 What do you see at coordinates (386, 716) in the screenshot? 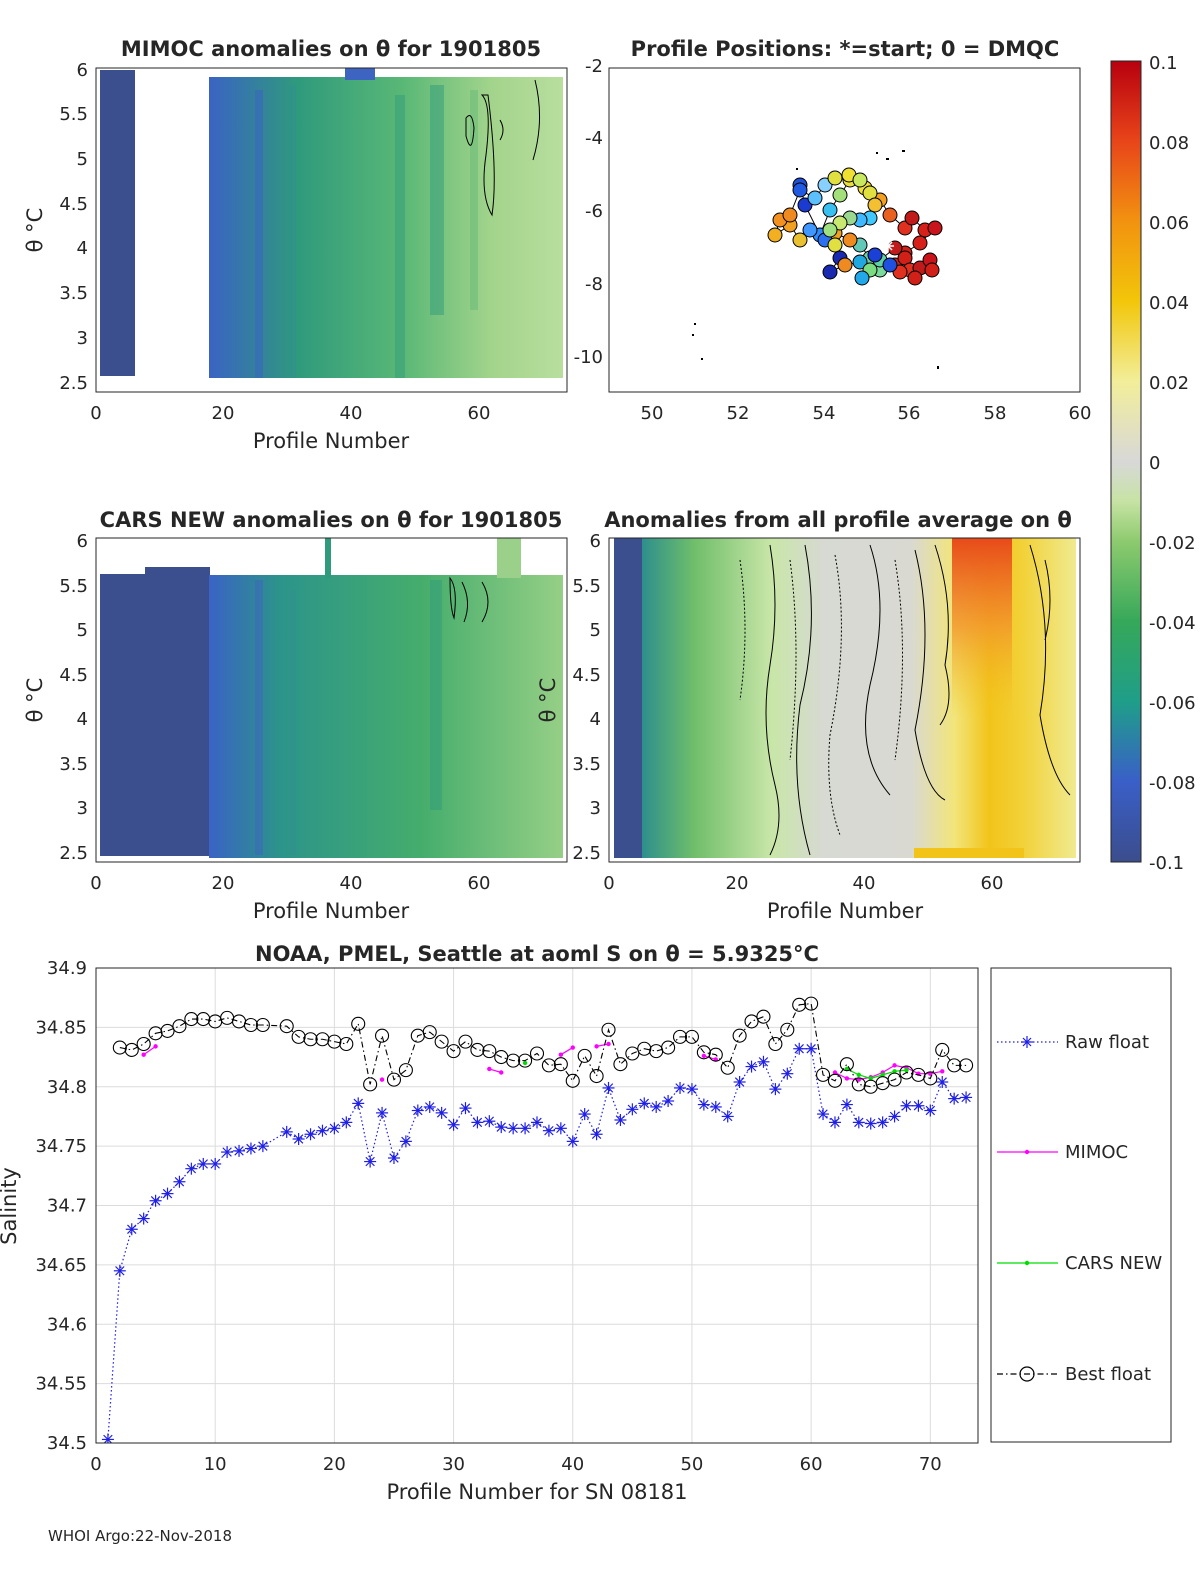
I see `cars-block-main` at bounding box center [386, 716].